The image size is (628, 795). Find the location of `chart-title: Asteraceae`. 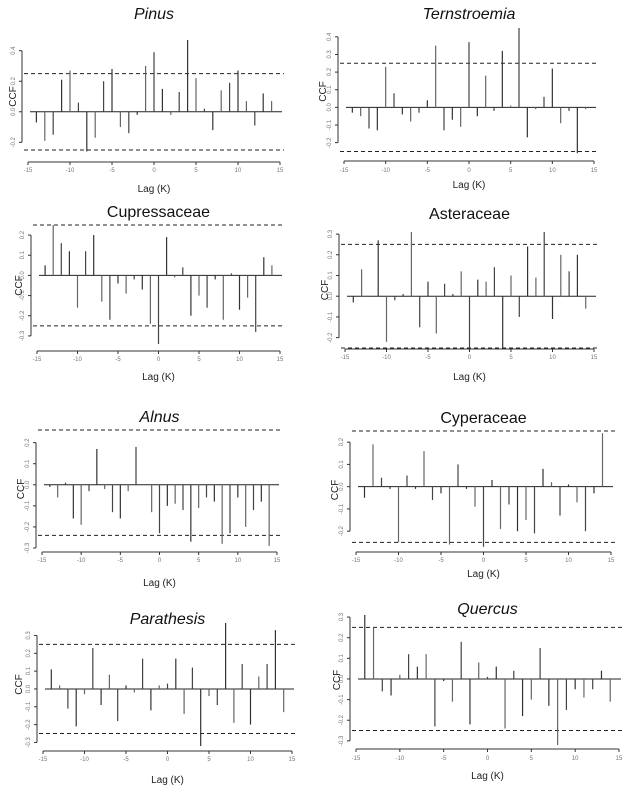

chart-title: Asteraceae is located at coordinates (469, 214).